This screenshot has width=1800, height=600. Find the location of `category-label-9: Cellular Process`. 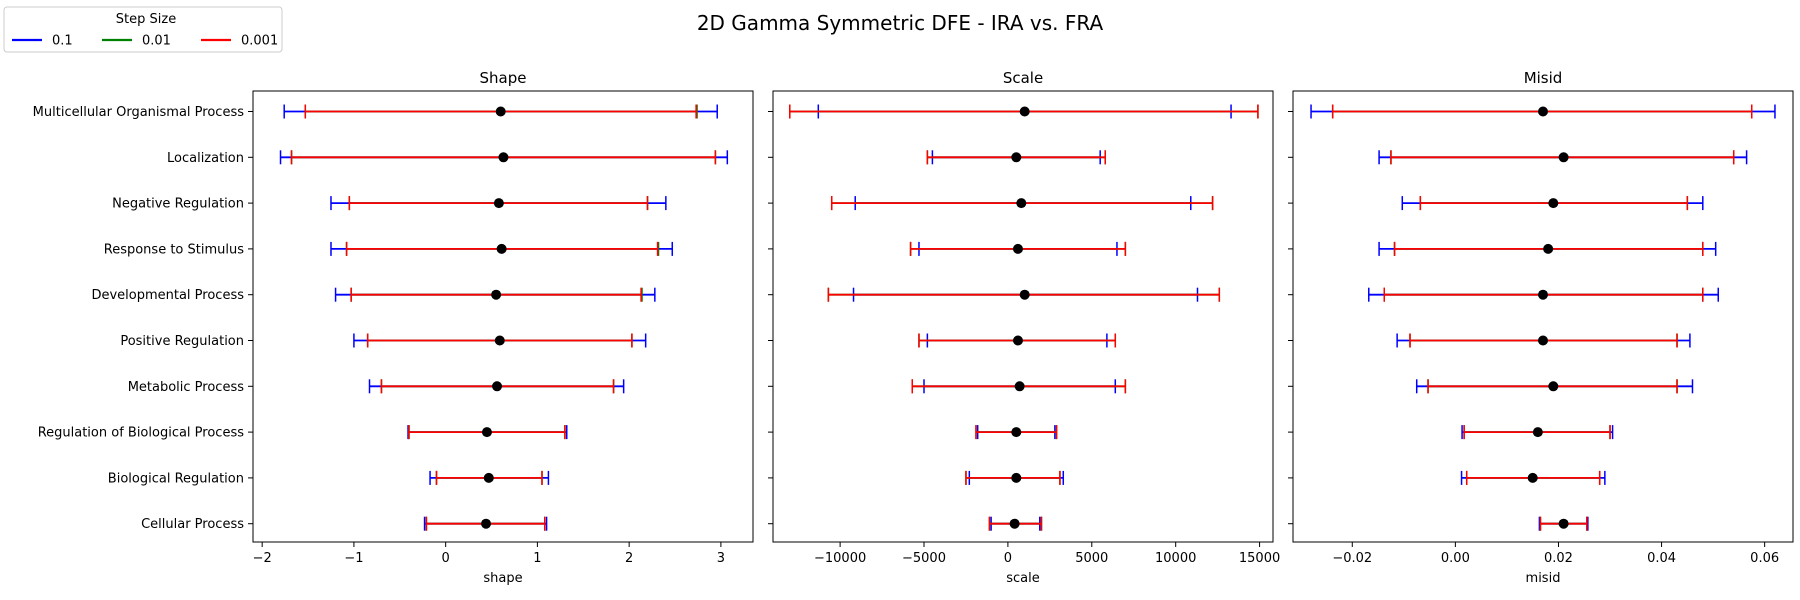

category-label-9: Cellular Process is located at coordinates (192, 524).